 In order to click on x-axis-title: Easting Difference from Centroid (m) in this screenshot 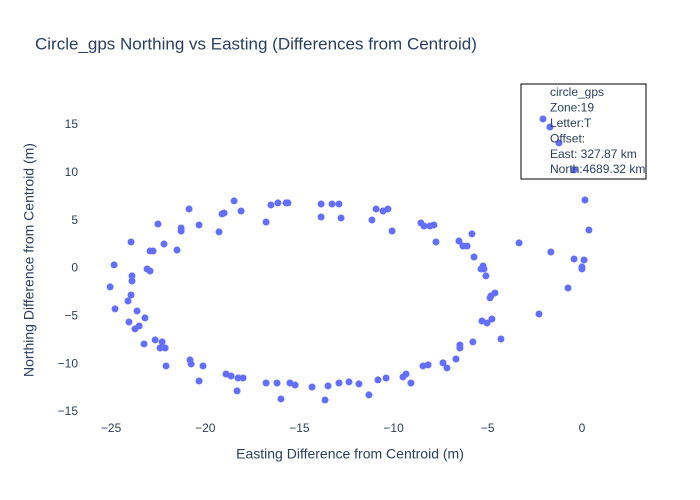, I will do `click(350, 454)`.